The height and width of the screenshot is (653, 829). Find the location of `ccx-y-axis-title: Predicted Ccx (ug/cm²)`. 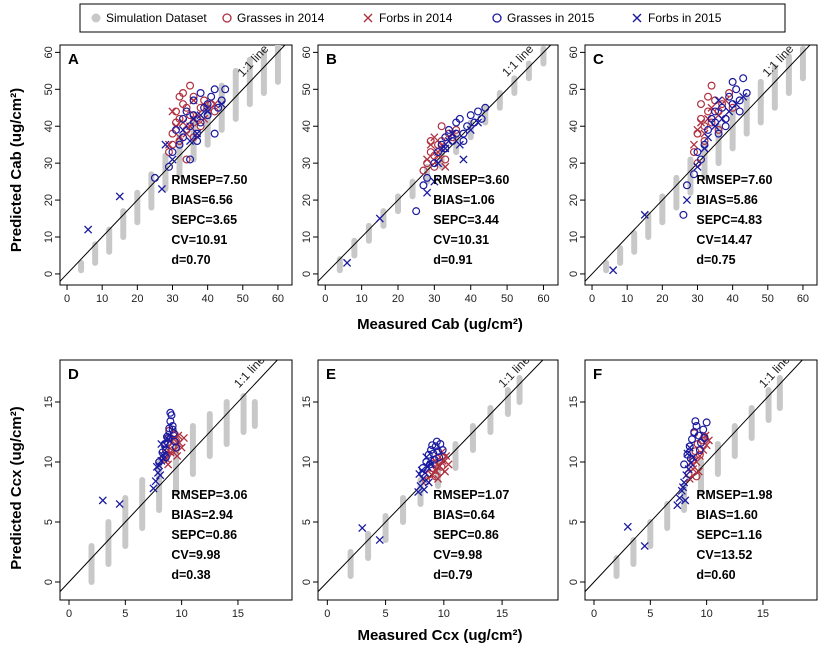

ccx-y-axis-title: Predicted Ccx (ug/cm²) is located at coordinates (16, 487).